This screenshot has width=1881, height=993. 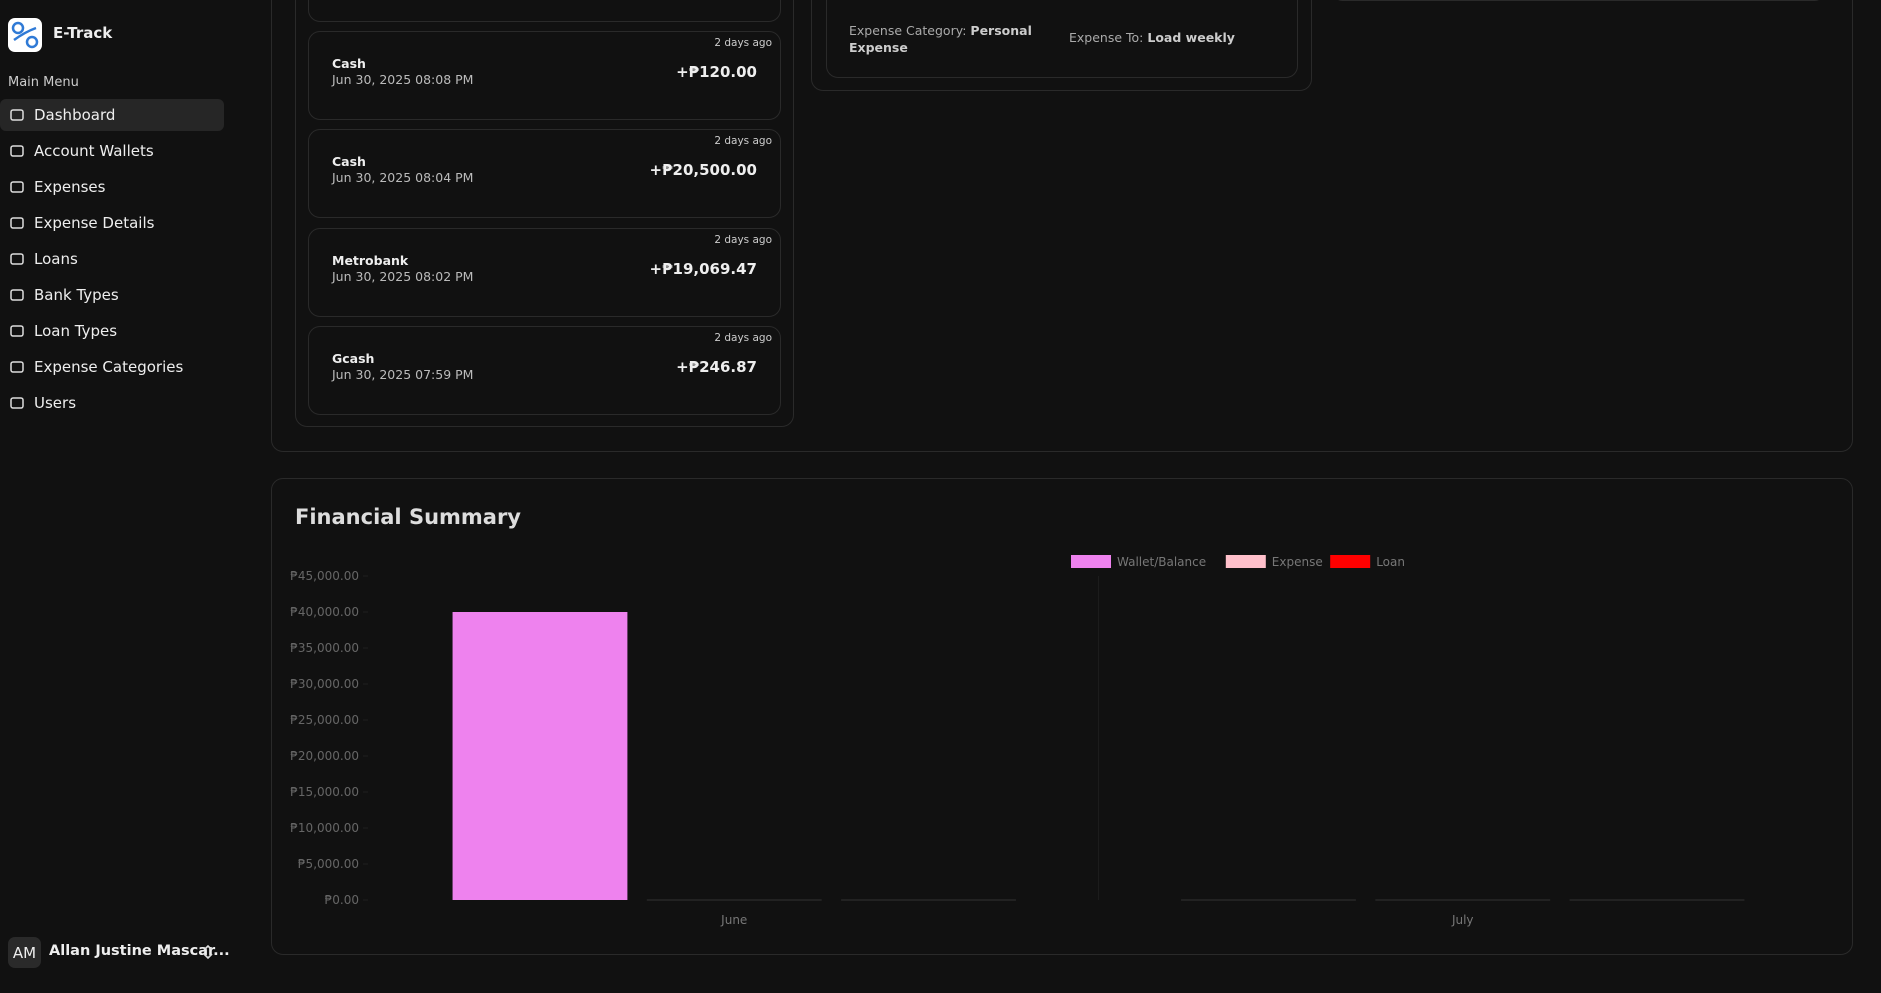 I want to click on expense-panel, so click(x=1061, y=45).